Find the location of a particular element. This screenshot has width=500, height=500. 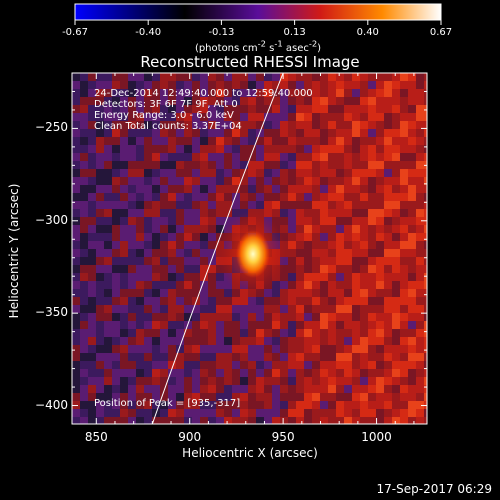

x-tick-label: 1000 is located at coordinates (376, 437).